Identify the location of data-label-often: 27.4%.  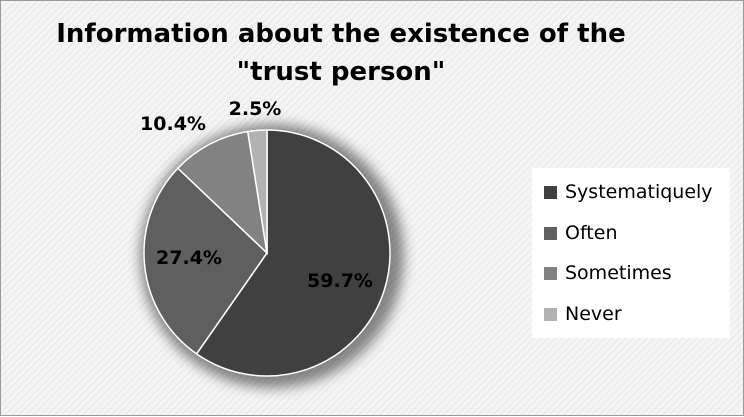
(189, 258).